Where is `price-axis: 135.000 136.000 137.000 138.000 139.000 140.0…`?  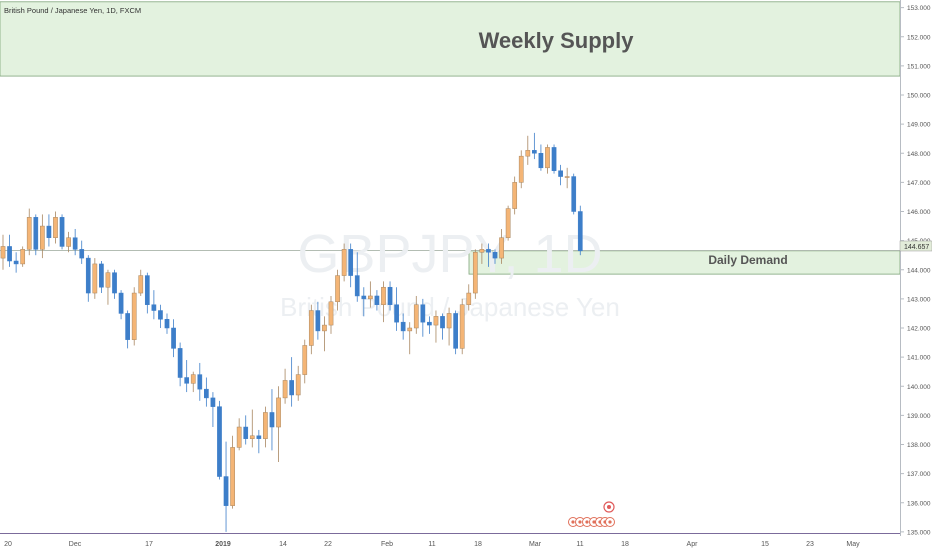 price-axis: 135.000 136.000 137.000 138.000 139.000 140.0… is located at coordinates (916, 275).